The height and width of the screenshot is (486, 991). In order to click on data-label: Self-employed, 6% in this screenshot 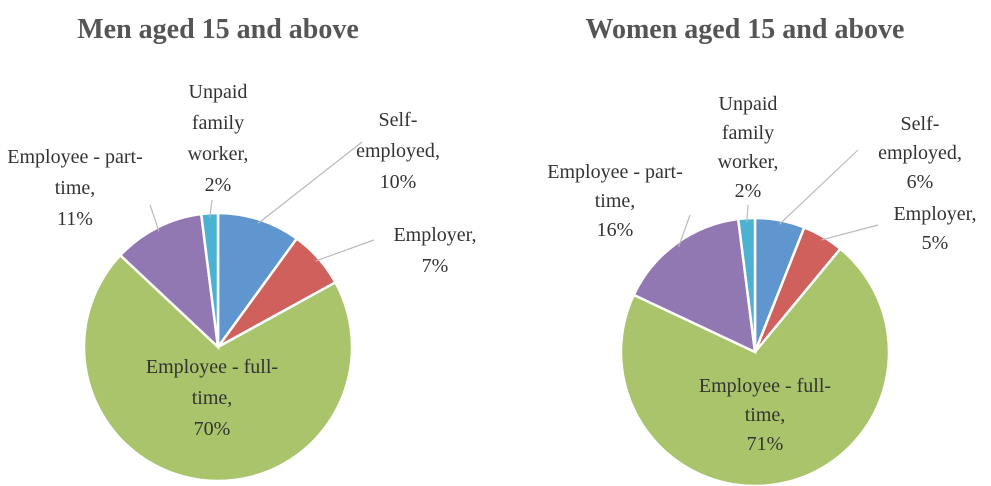, I will do `click(920, 153)`.